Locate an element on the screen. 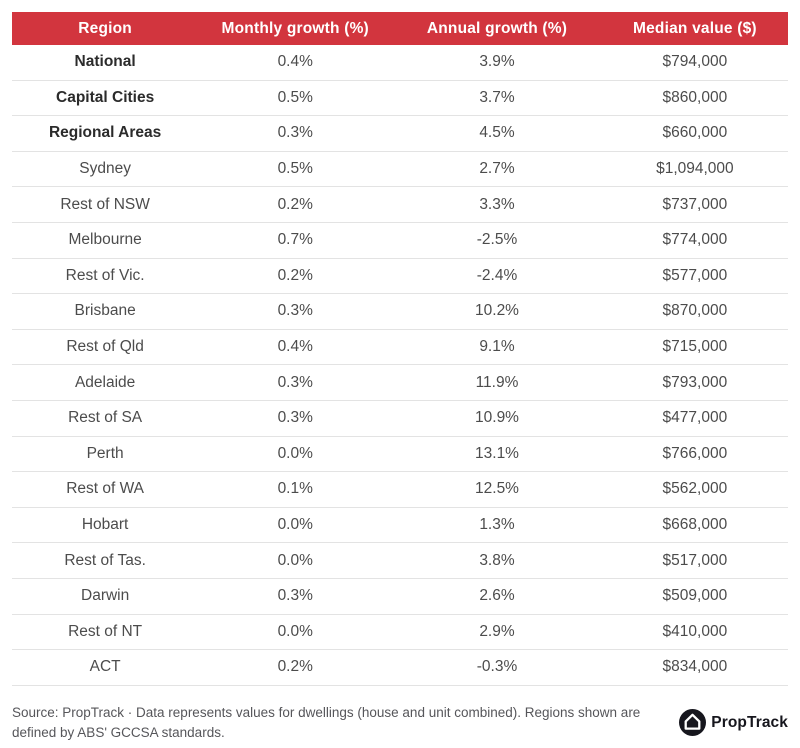  annual-growth-cell: 4.5% is located at coordinates (497, 133).